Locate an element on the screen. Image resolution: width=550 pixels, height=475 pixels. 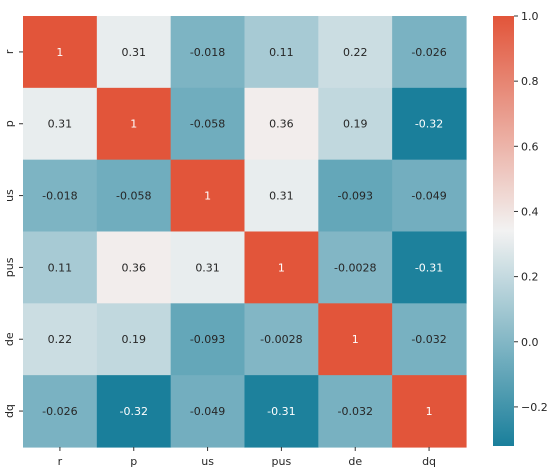
heatmap-cell-dq-r is located at coordinates (60, 411).